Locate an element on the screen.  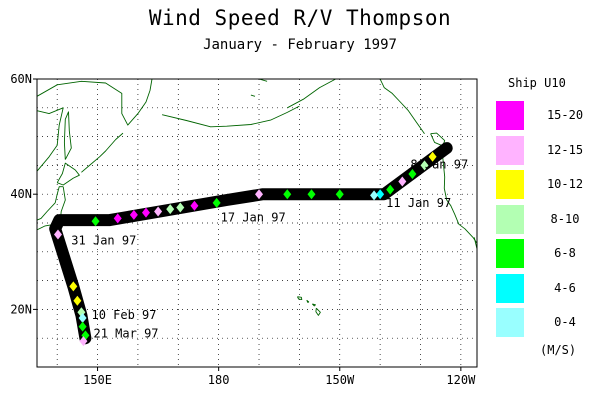
legend-label: 0-4 is located at coordinates (565, 322).